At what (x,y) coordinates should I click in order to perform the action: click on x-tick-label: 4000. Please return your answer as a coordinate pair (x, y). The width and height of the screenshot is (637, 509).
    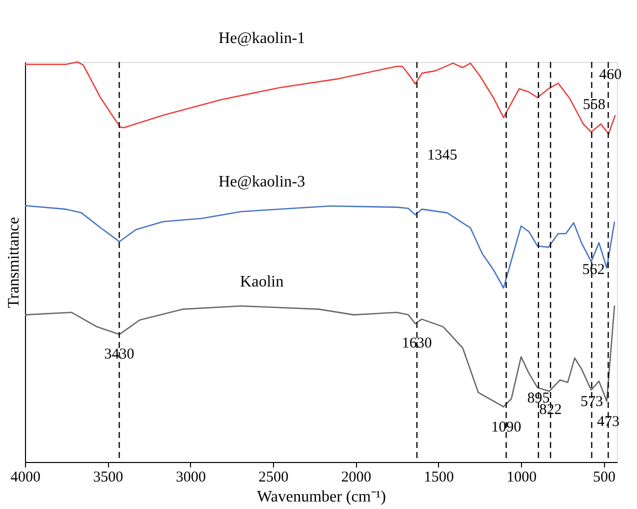
    Looking at the image, I should click on (25, 478).